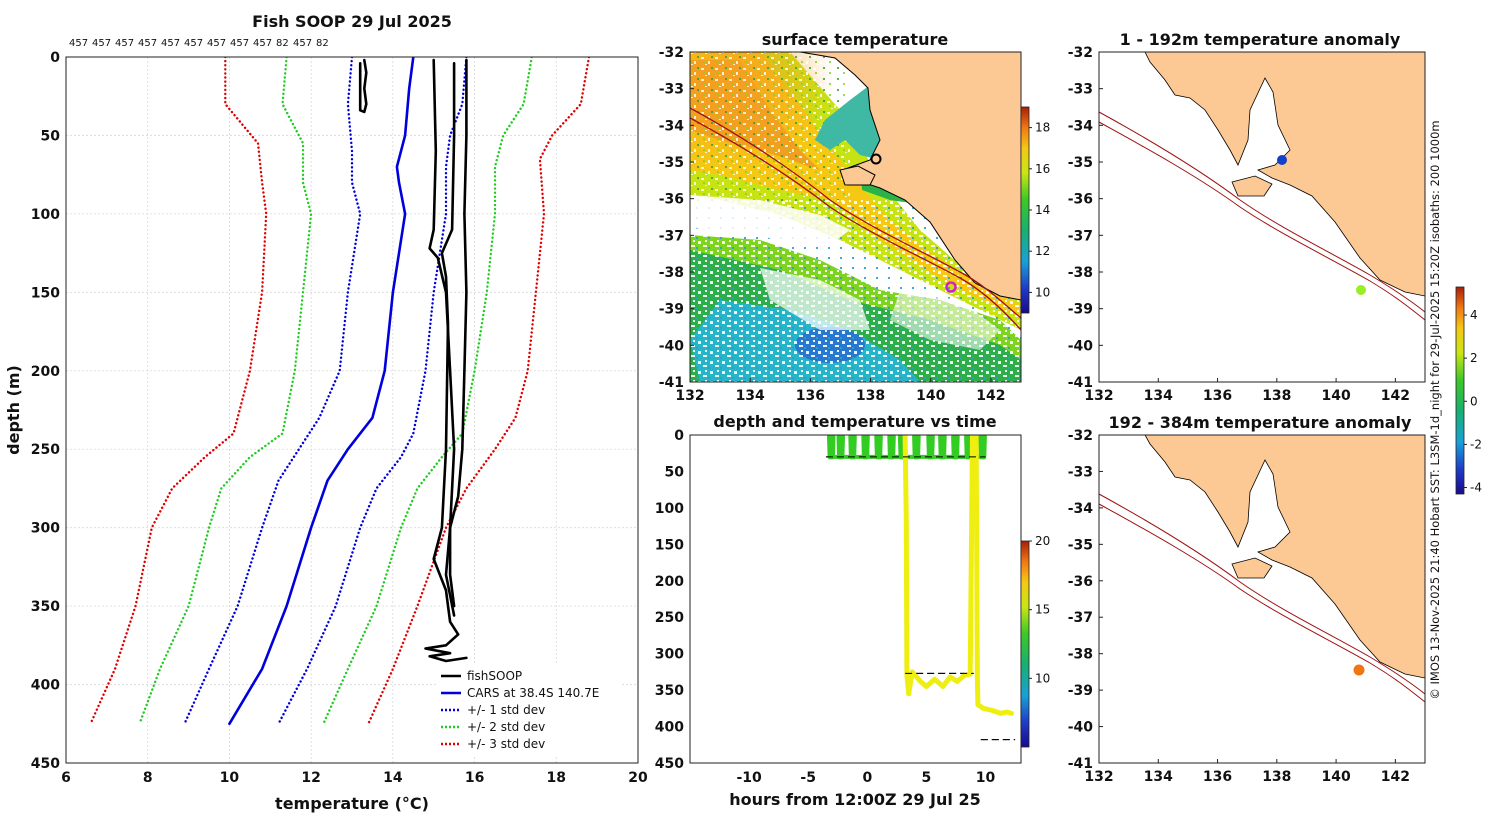 The image size is (1500, 820). Describe the element at coordinates (1474, 358) in the screenshot. I see `colorbar-tick-label: 2` at that location.